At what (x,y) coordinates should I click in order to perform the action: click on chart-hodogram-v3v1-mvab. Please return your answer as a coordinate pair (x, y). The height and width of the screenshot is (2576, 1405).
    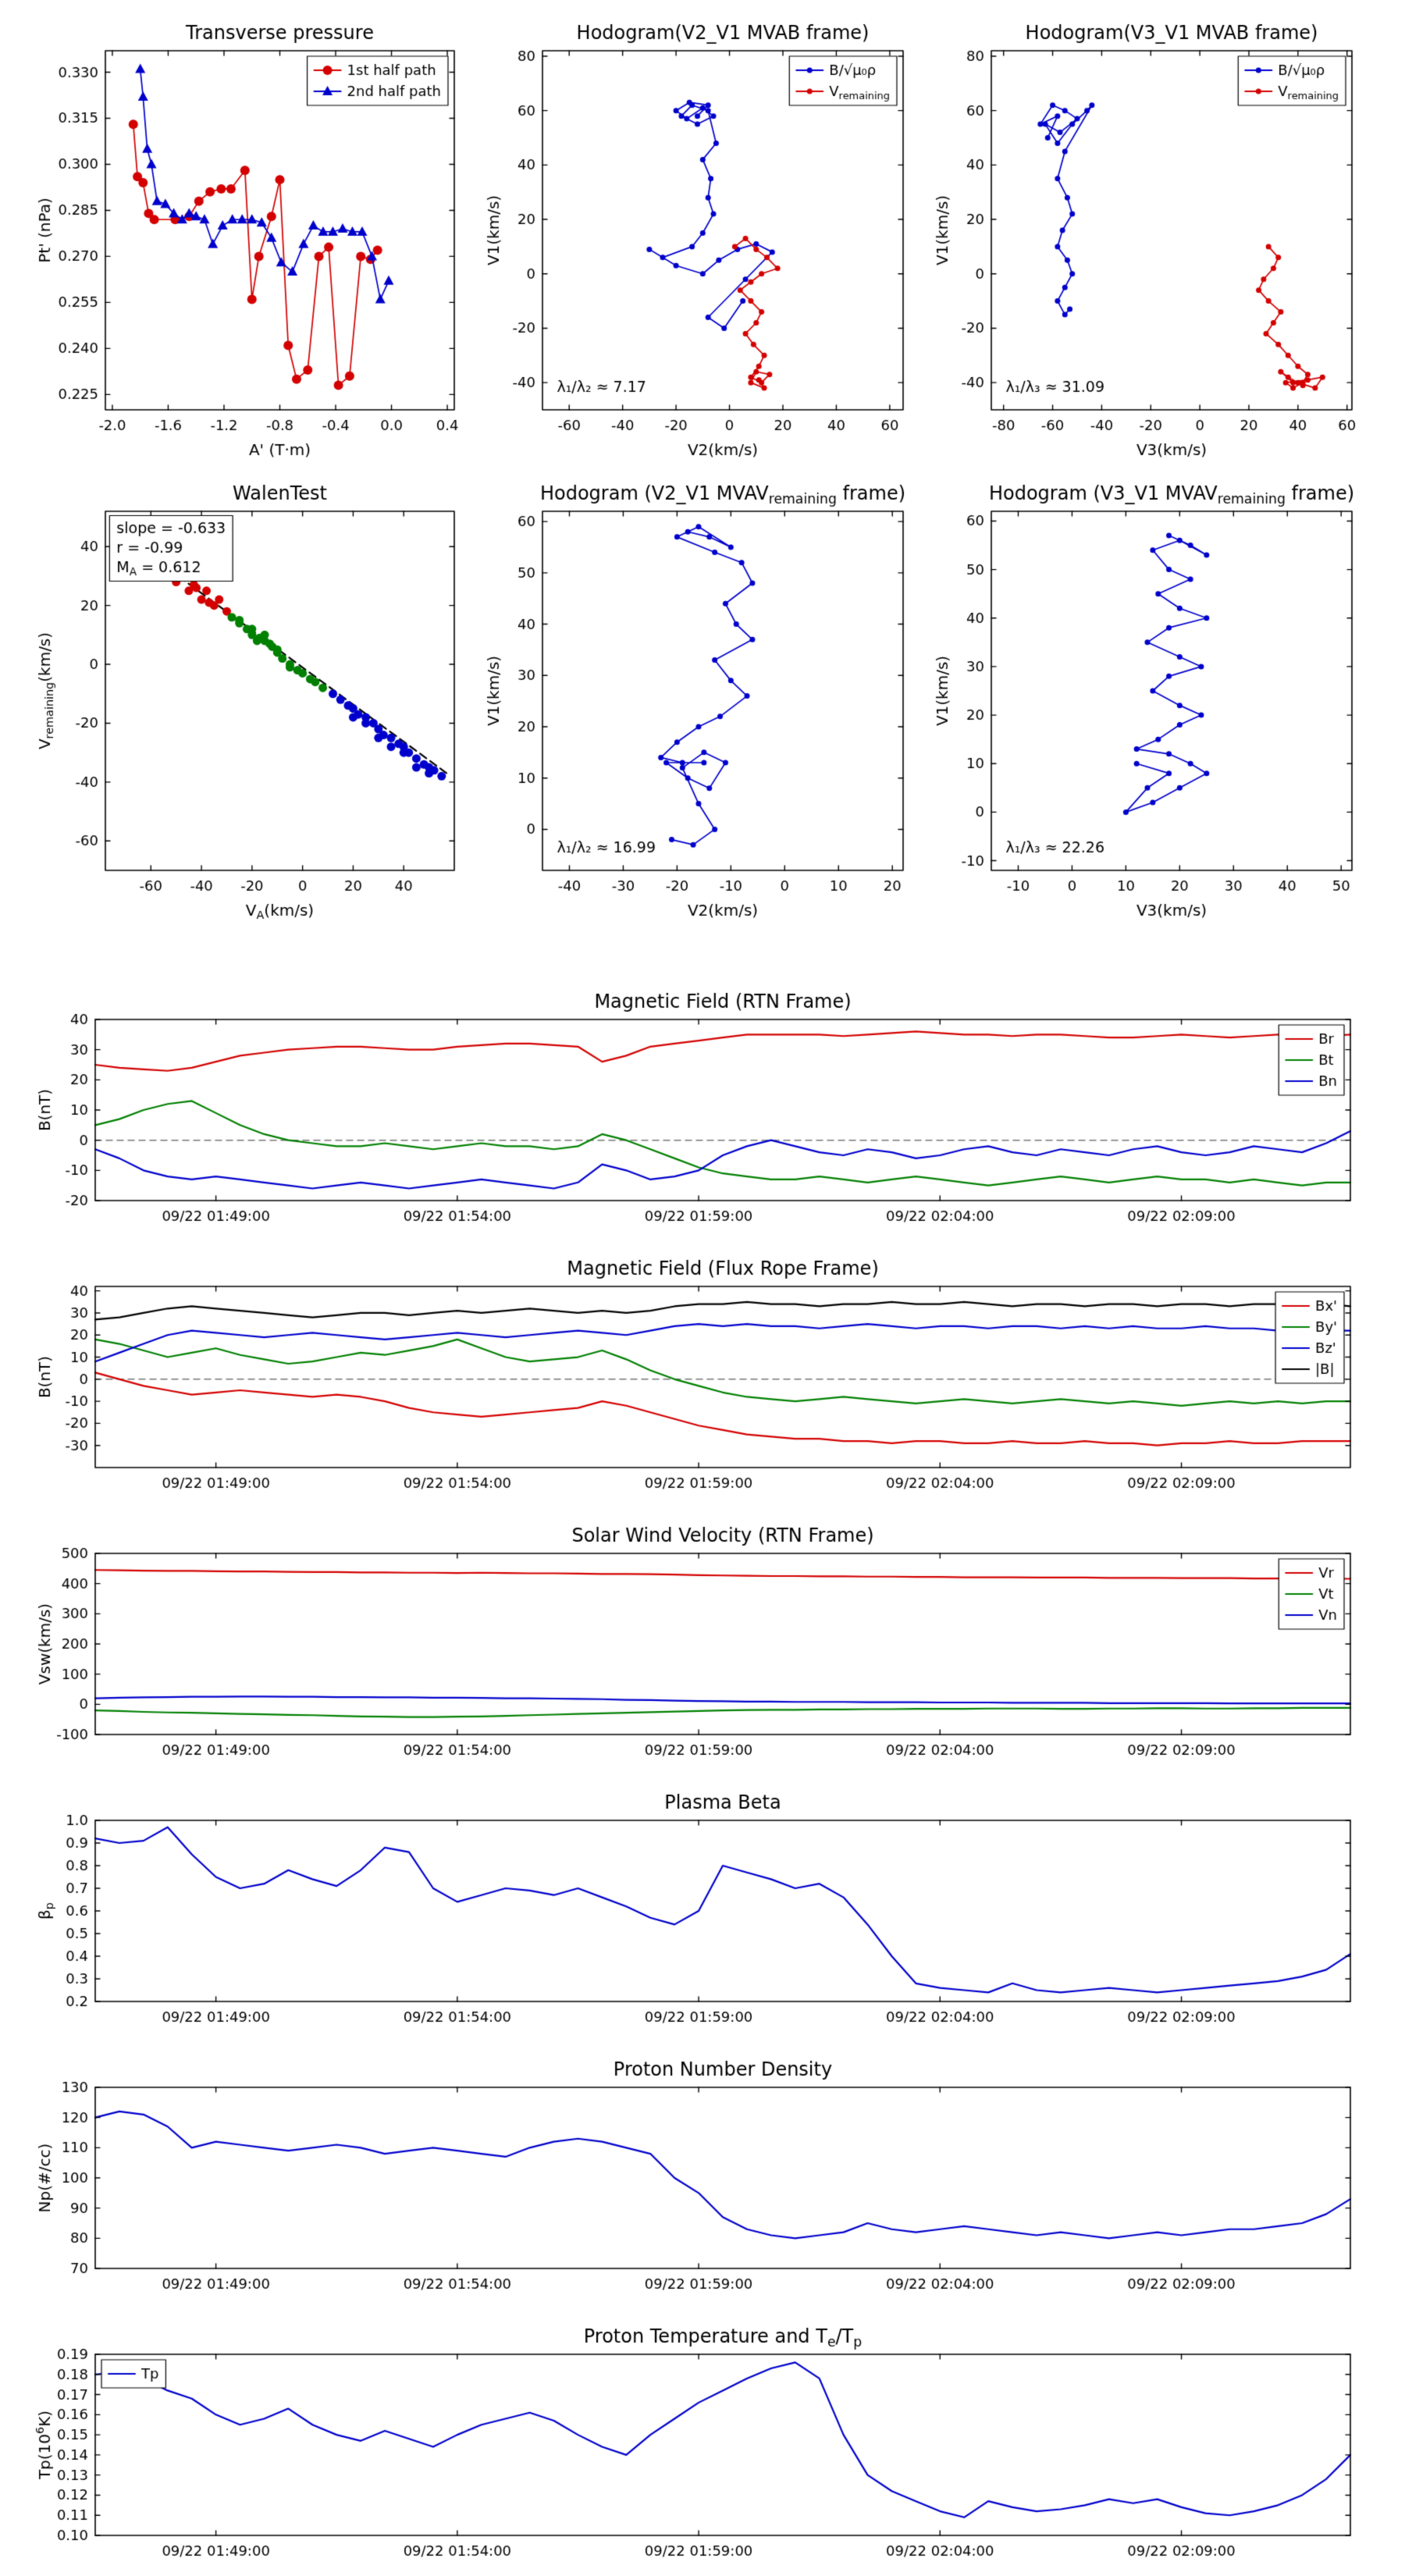
    Looking at the image, I should click on (1148, 238).